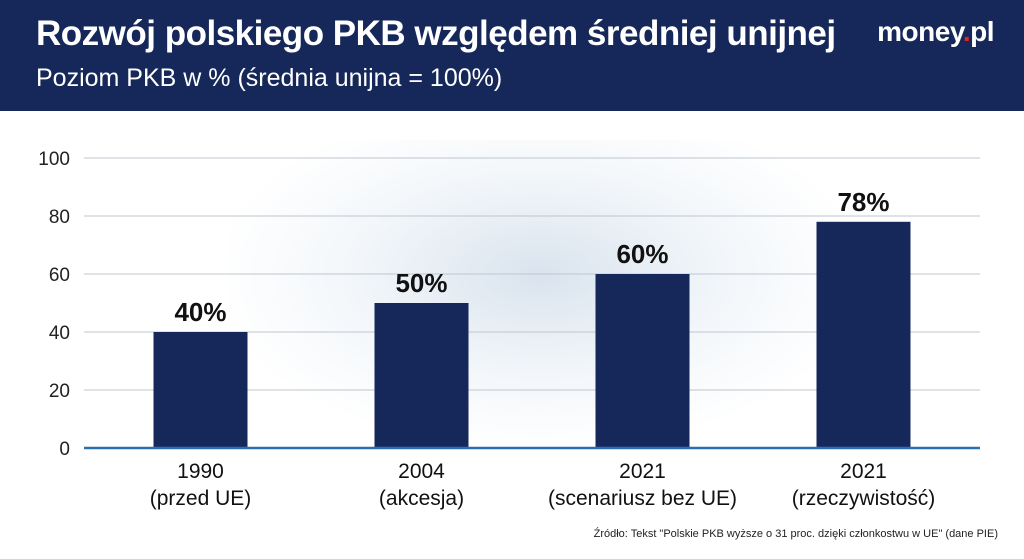 The image size is (1024, 559). I want to click on x-category-label: (rzeczywistość), so click(864, 498).